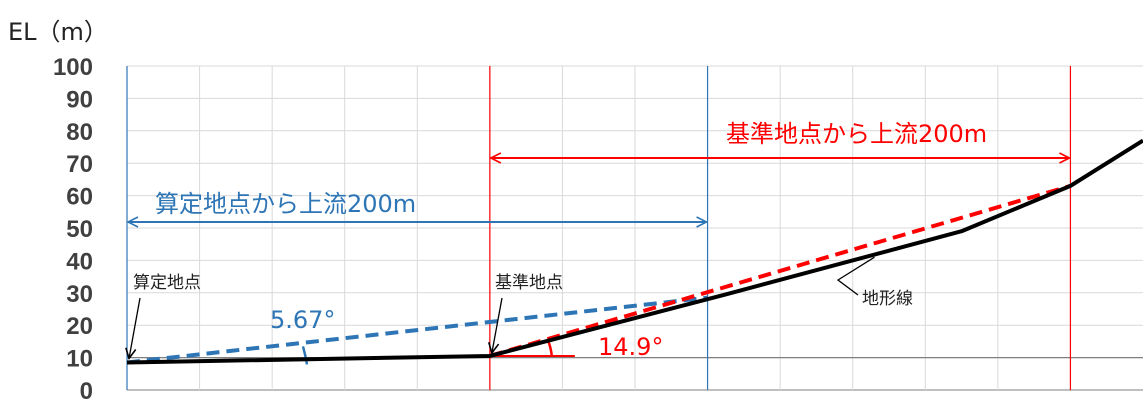 The width and height of the screenshot is (1143, 401). Describe the element at coordinates (79, 99) in the screenshot. I see `y-tick-label: 90` at that location.